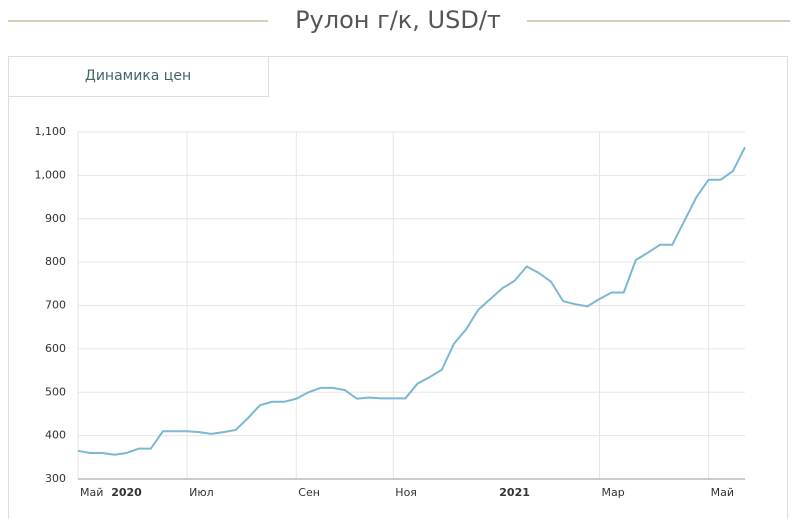 This screenshot has width=796, height=523. I want to click on y-tick-label: 1,000, so click(51, 174).